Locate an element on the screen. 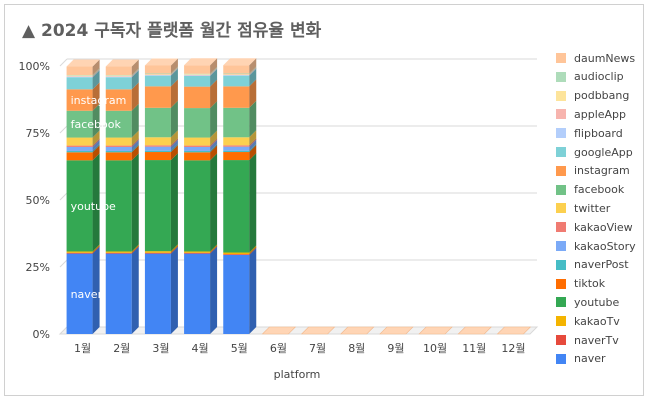 The image size is (650, 401). legend-item-naverPost: naverPost is located at coordinates (592, 265).